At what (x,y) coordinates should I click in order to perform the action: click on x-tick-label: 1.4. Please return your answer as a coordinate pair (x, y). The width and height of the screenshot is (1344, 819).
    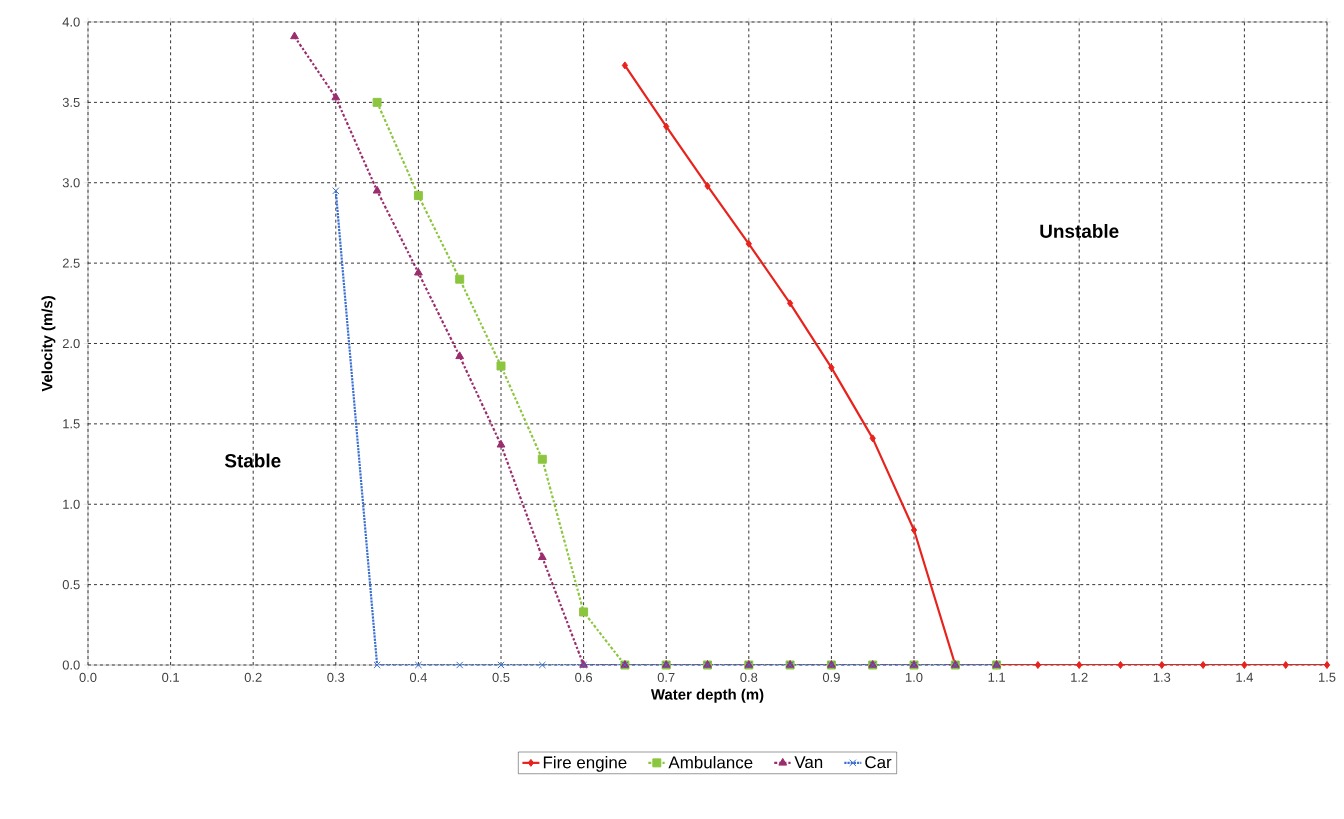
    Looking at the image, I should click on (1245, 677).